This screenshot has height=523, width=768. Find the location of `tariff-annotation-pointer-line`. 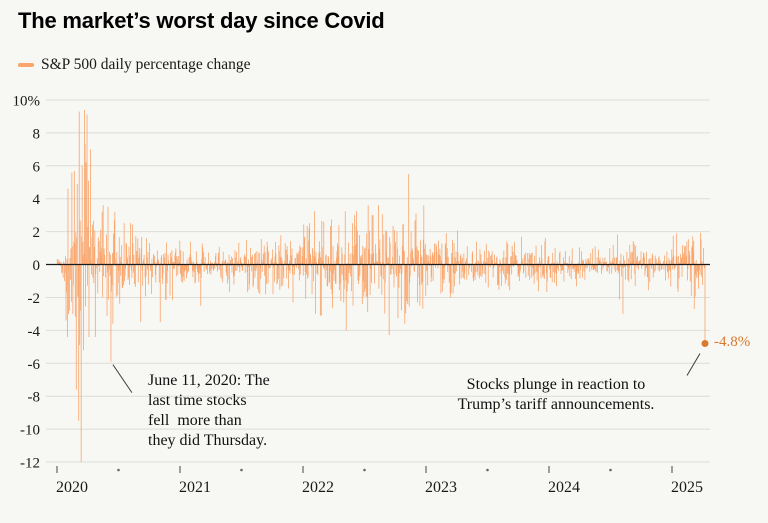

tariff-annotation-pointer-line is located at coordinates (693, 364).